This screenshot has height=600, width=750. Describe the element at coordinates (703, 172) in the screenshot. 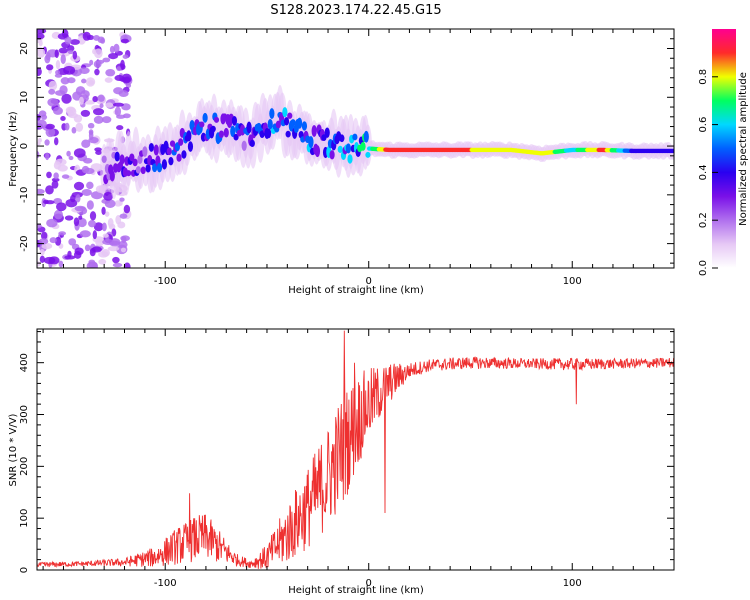

I see `colorbar-tick-label: 0.4` at that location.